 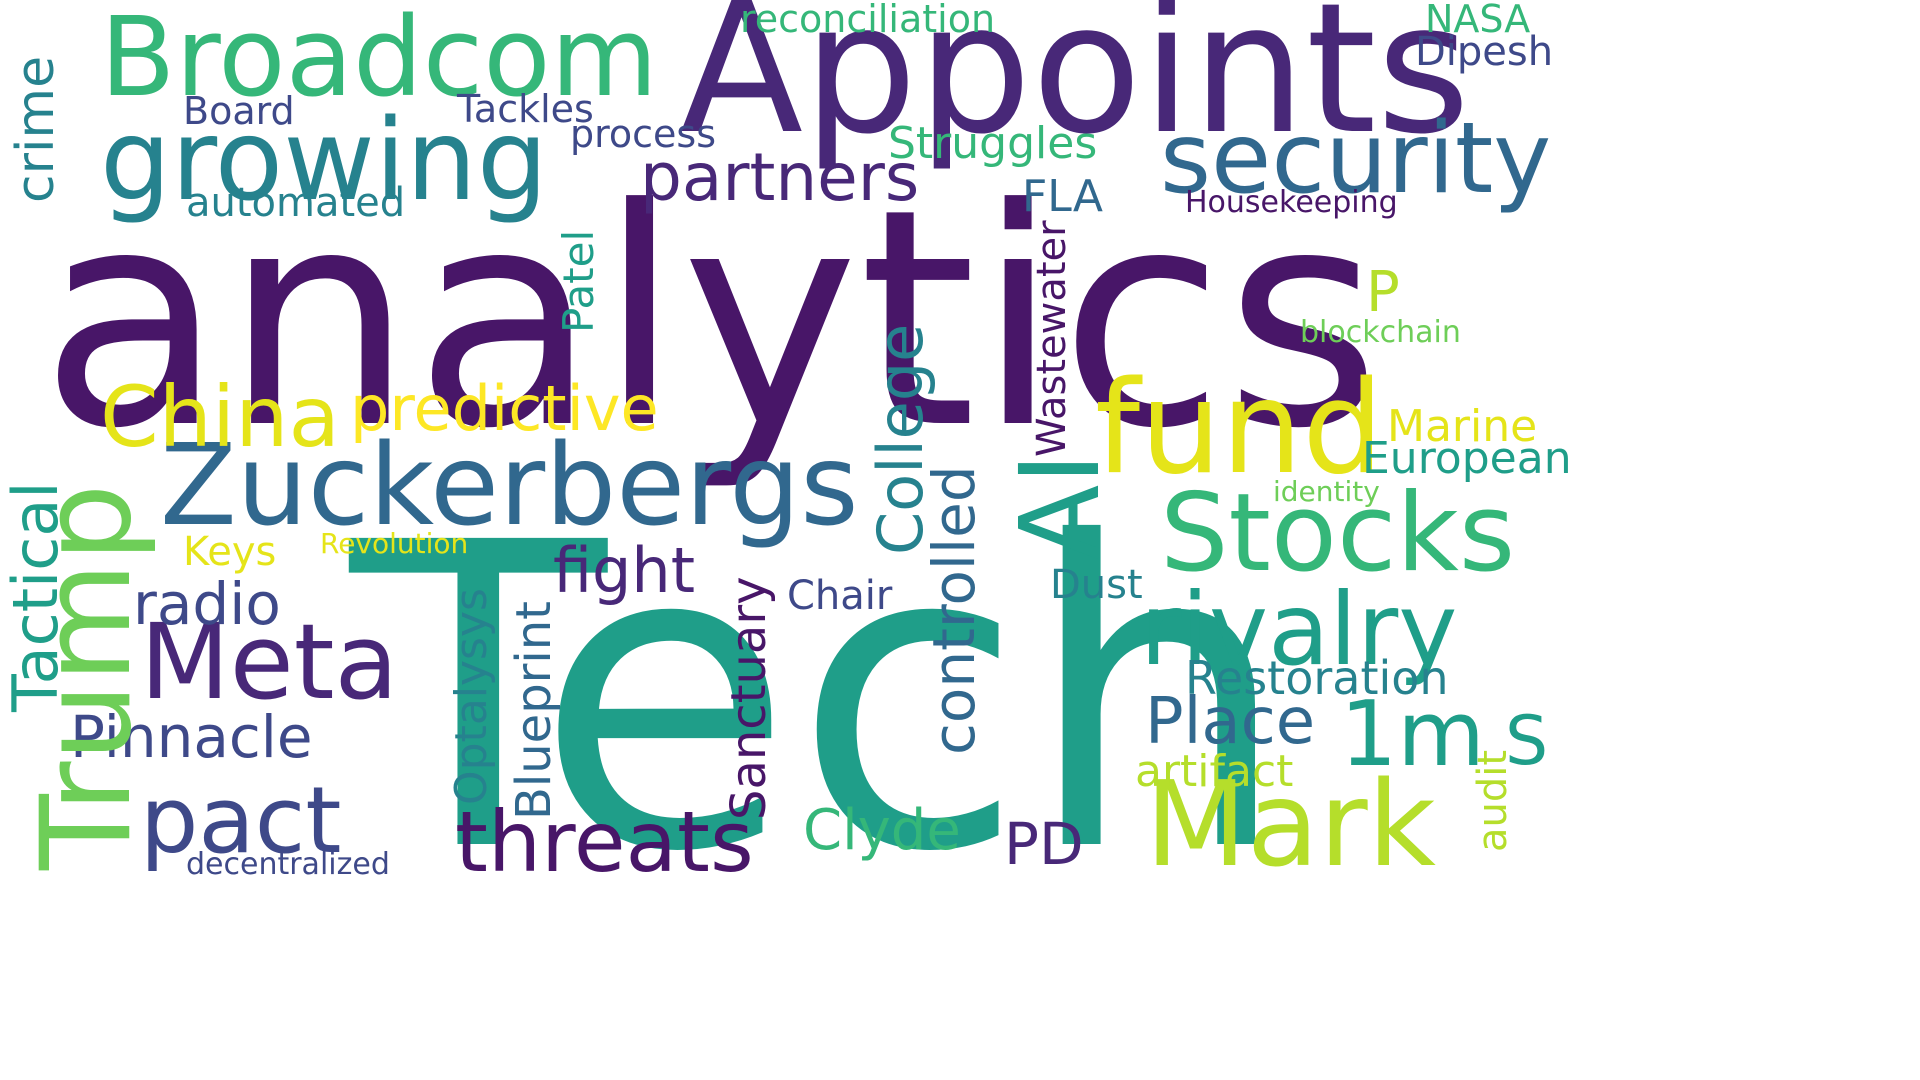 I want to click on word-stocks: Stocks, so click(x=1338, y=533).